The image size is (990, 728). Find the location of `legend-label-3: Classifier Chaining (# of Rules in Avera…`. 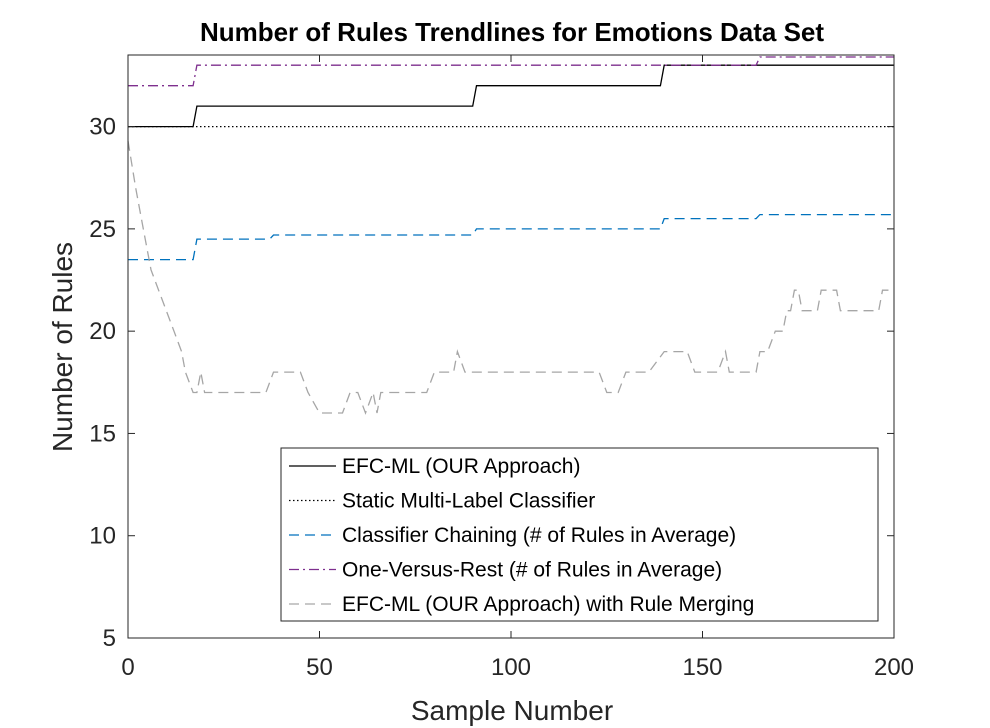

legend-label-3: Classifier Chaining (# of Rules in Avera… is located at coordinates (539, 535).